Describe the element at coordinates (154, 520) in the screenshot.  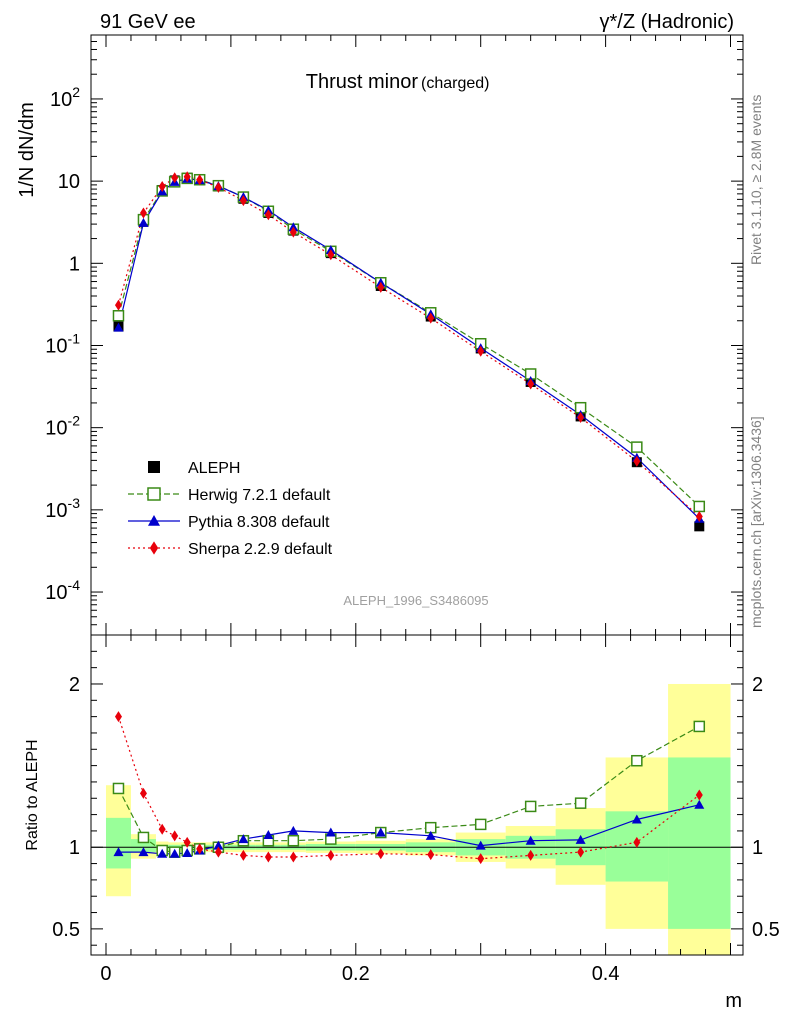
I see `legend-marker-pythia` at that location.